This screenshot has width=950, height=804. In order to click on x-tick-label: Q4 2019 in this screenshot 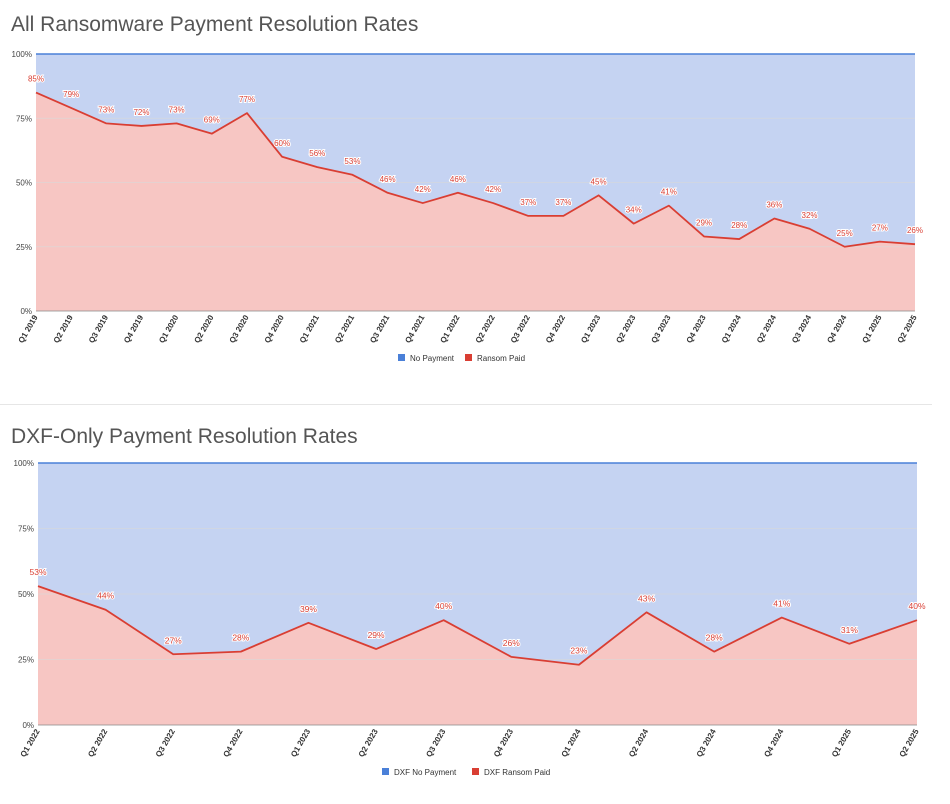, I will do `click(133, 329)`.